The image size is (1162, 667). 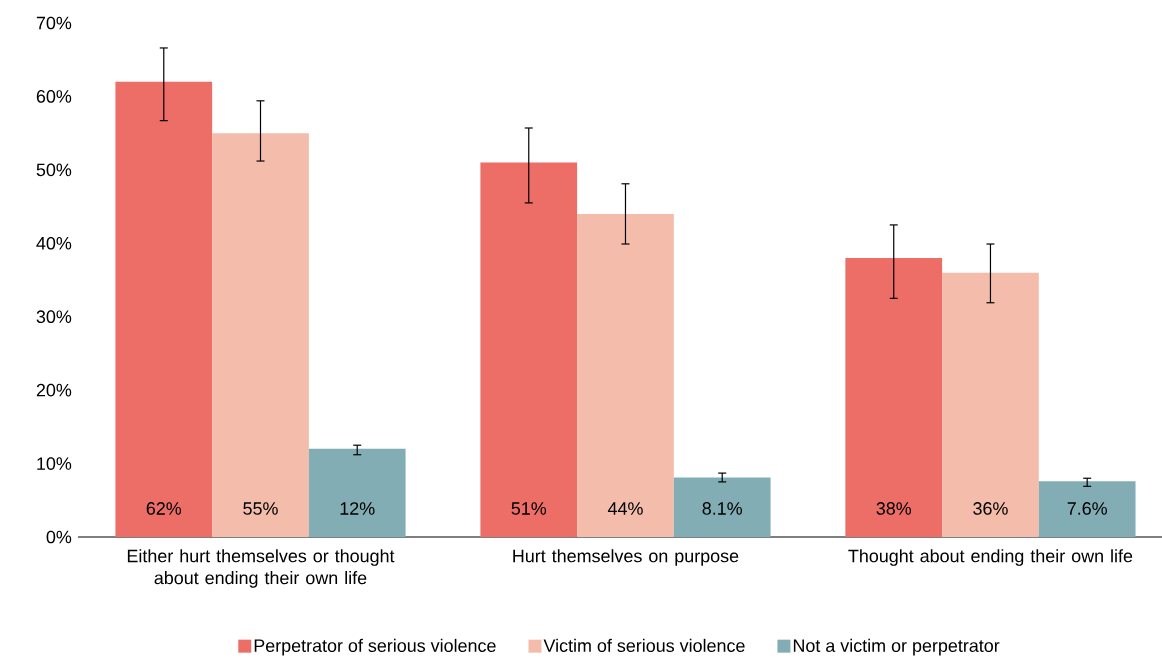 I want to click on y-tick-label: 0%, so click(x=59, y=537).